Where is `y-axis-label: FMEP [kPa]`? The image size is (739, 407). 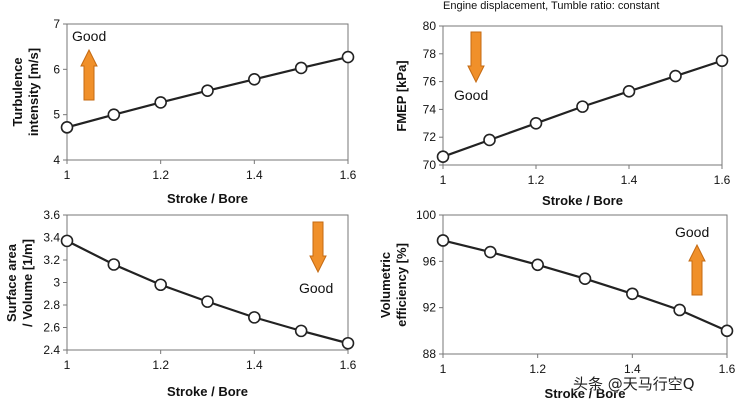
y-axis-label: FMEP [kPa] is located at coordinates (401, 95).